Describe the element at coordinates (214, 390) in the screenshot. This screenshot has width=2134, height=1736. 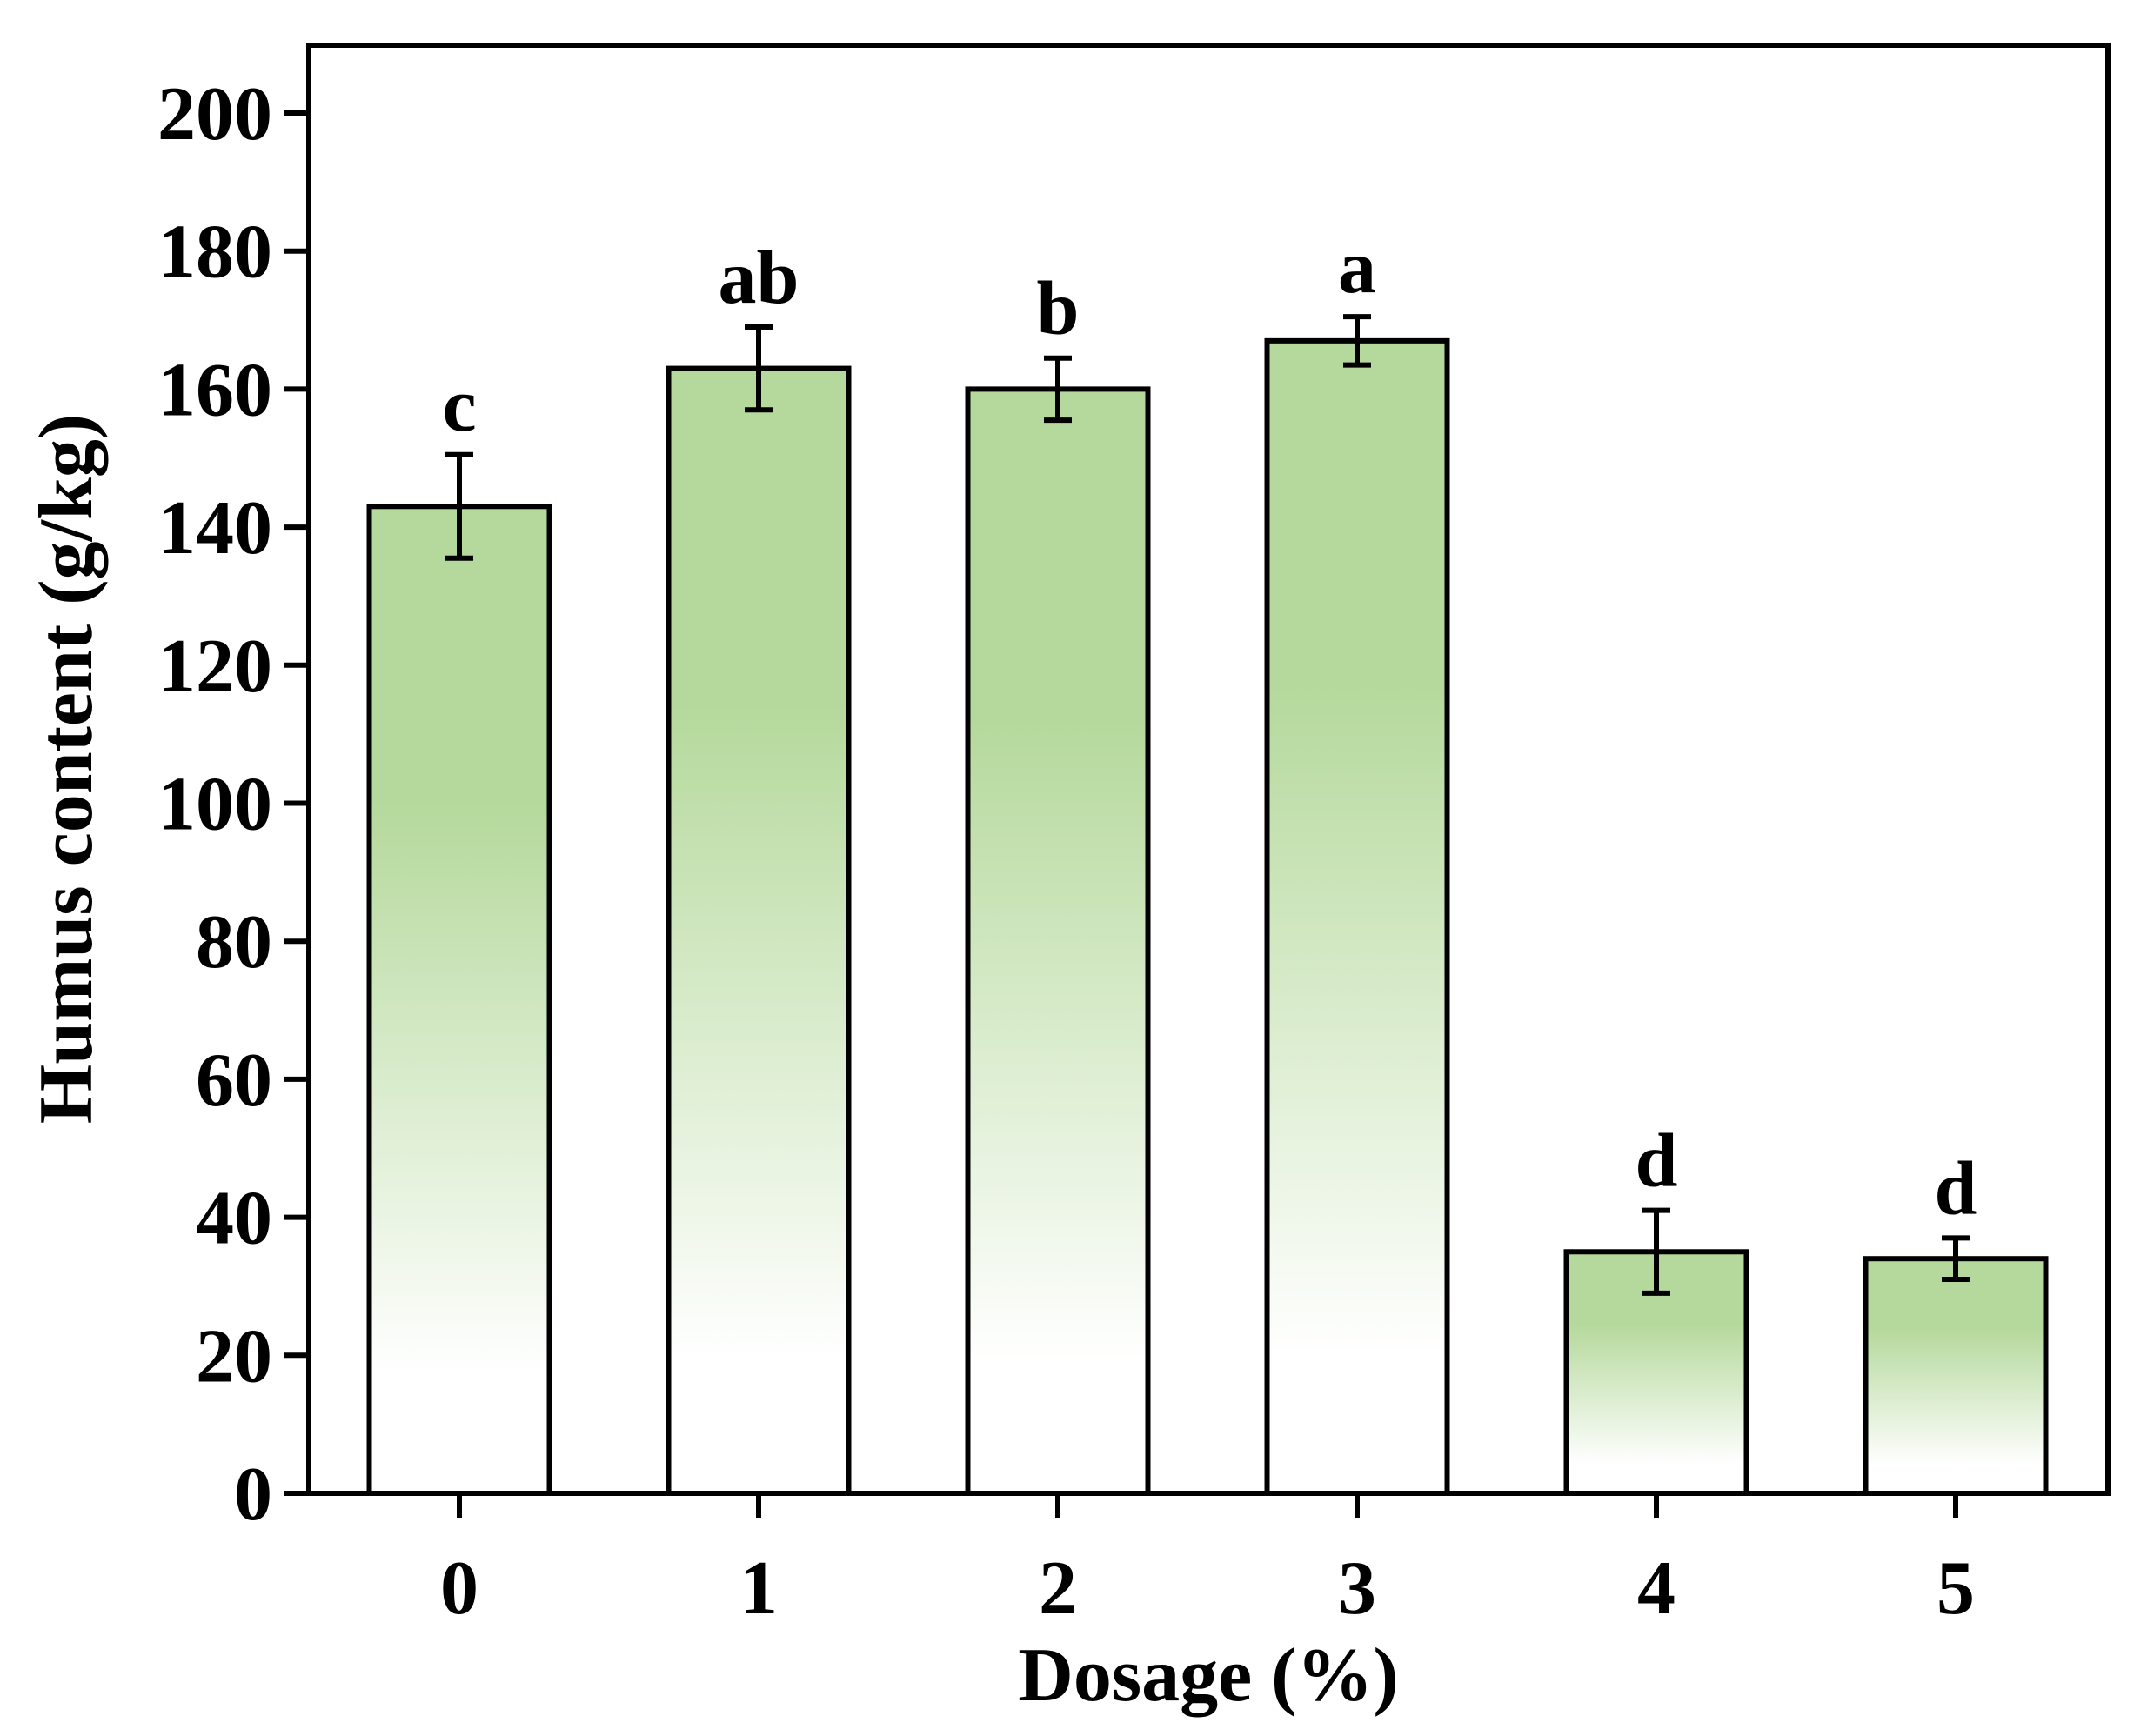
I see `y-tick-label: 160` at that location.